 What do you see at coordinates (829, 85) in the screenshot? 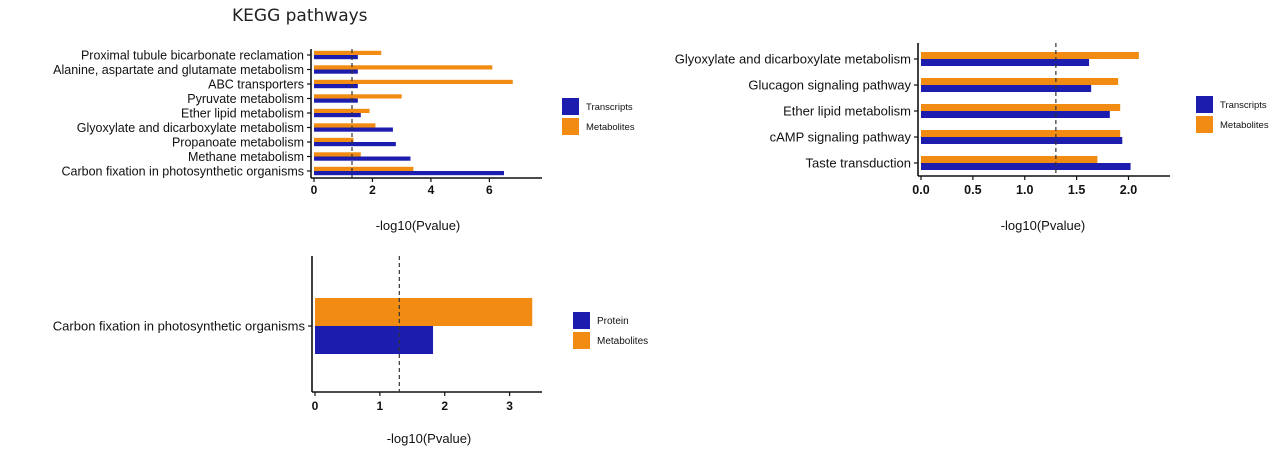
I see `chart2-category-label: Glucagon signaling pathway` at bounding box center [829, 85].